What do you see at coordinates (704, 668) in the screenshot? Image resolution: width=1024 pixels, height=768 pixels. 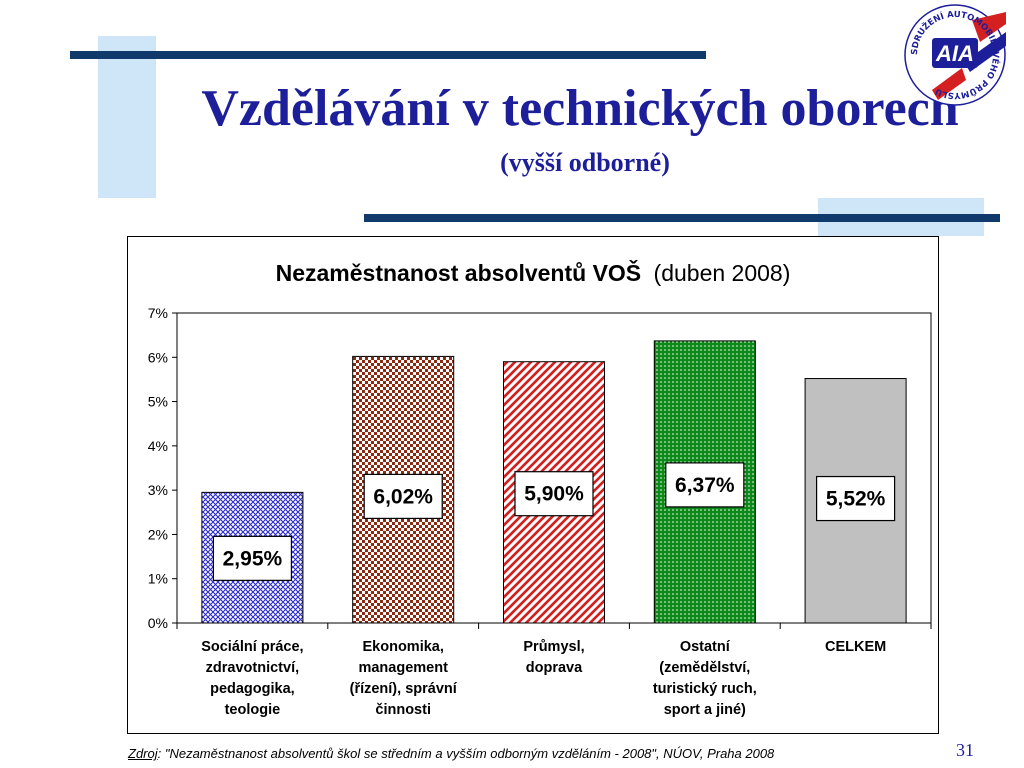 I see `category-label: (zemědělství,` at bounding box center [704, 668].